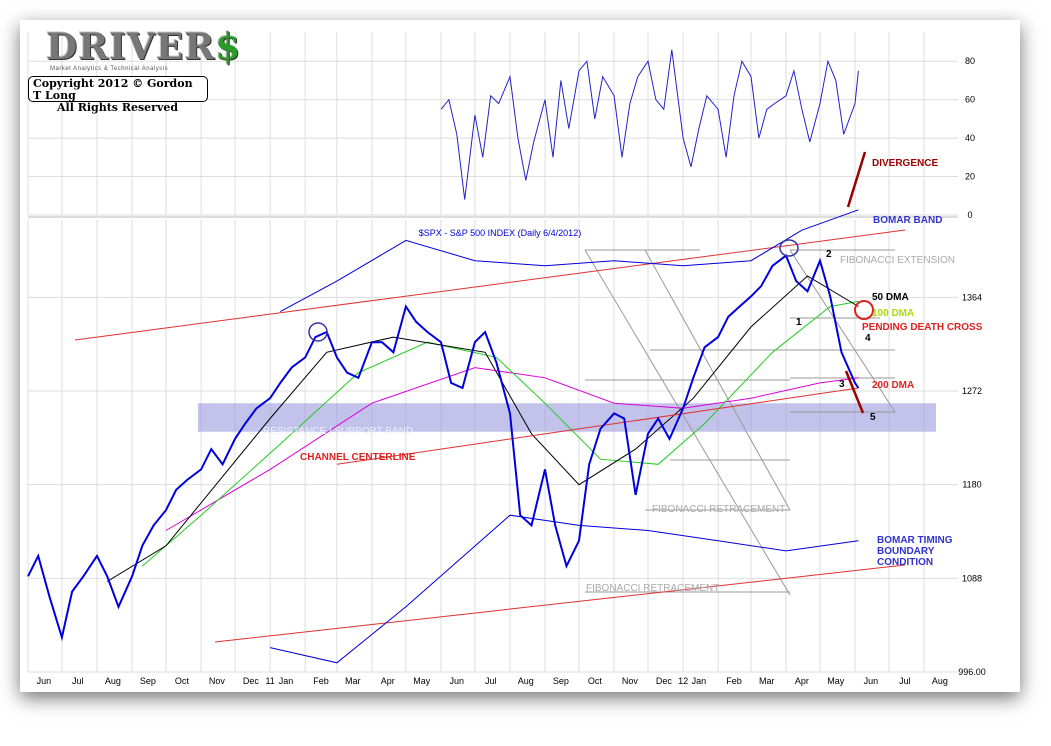 The image size is (1051, 746). Describe the element at coordinates (905, 163) in the screenshot. I see `annotation-divergence: DIVERGENCE` at that location.